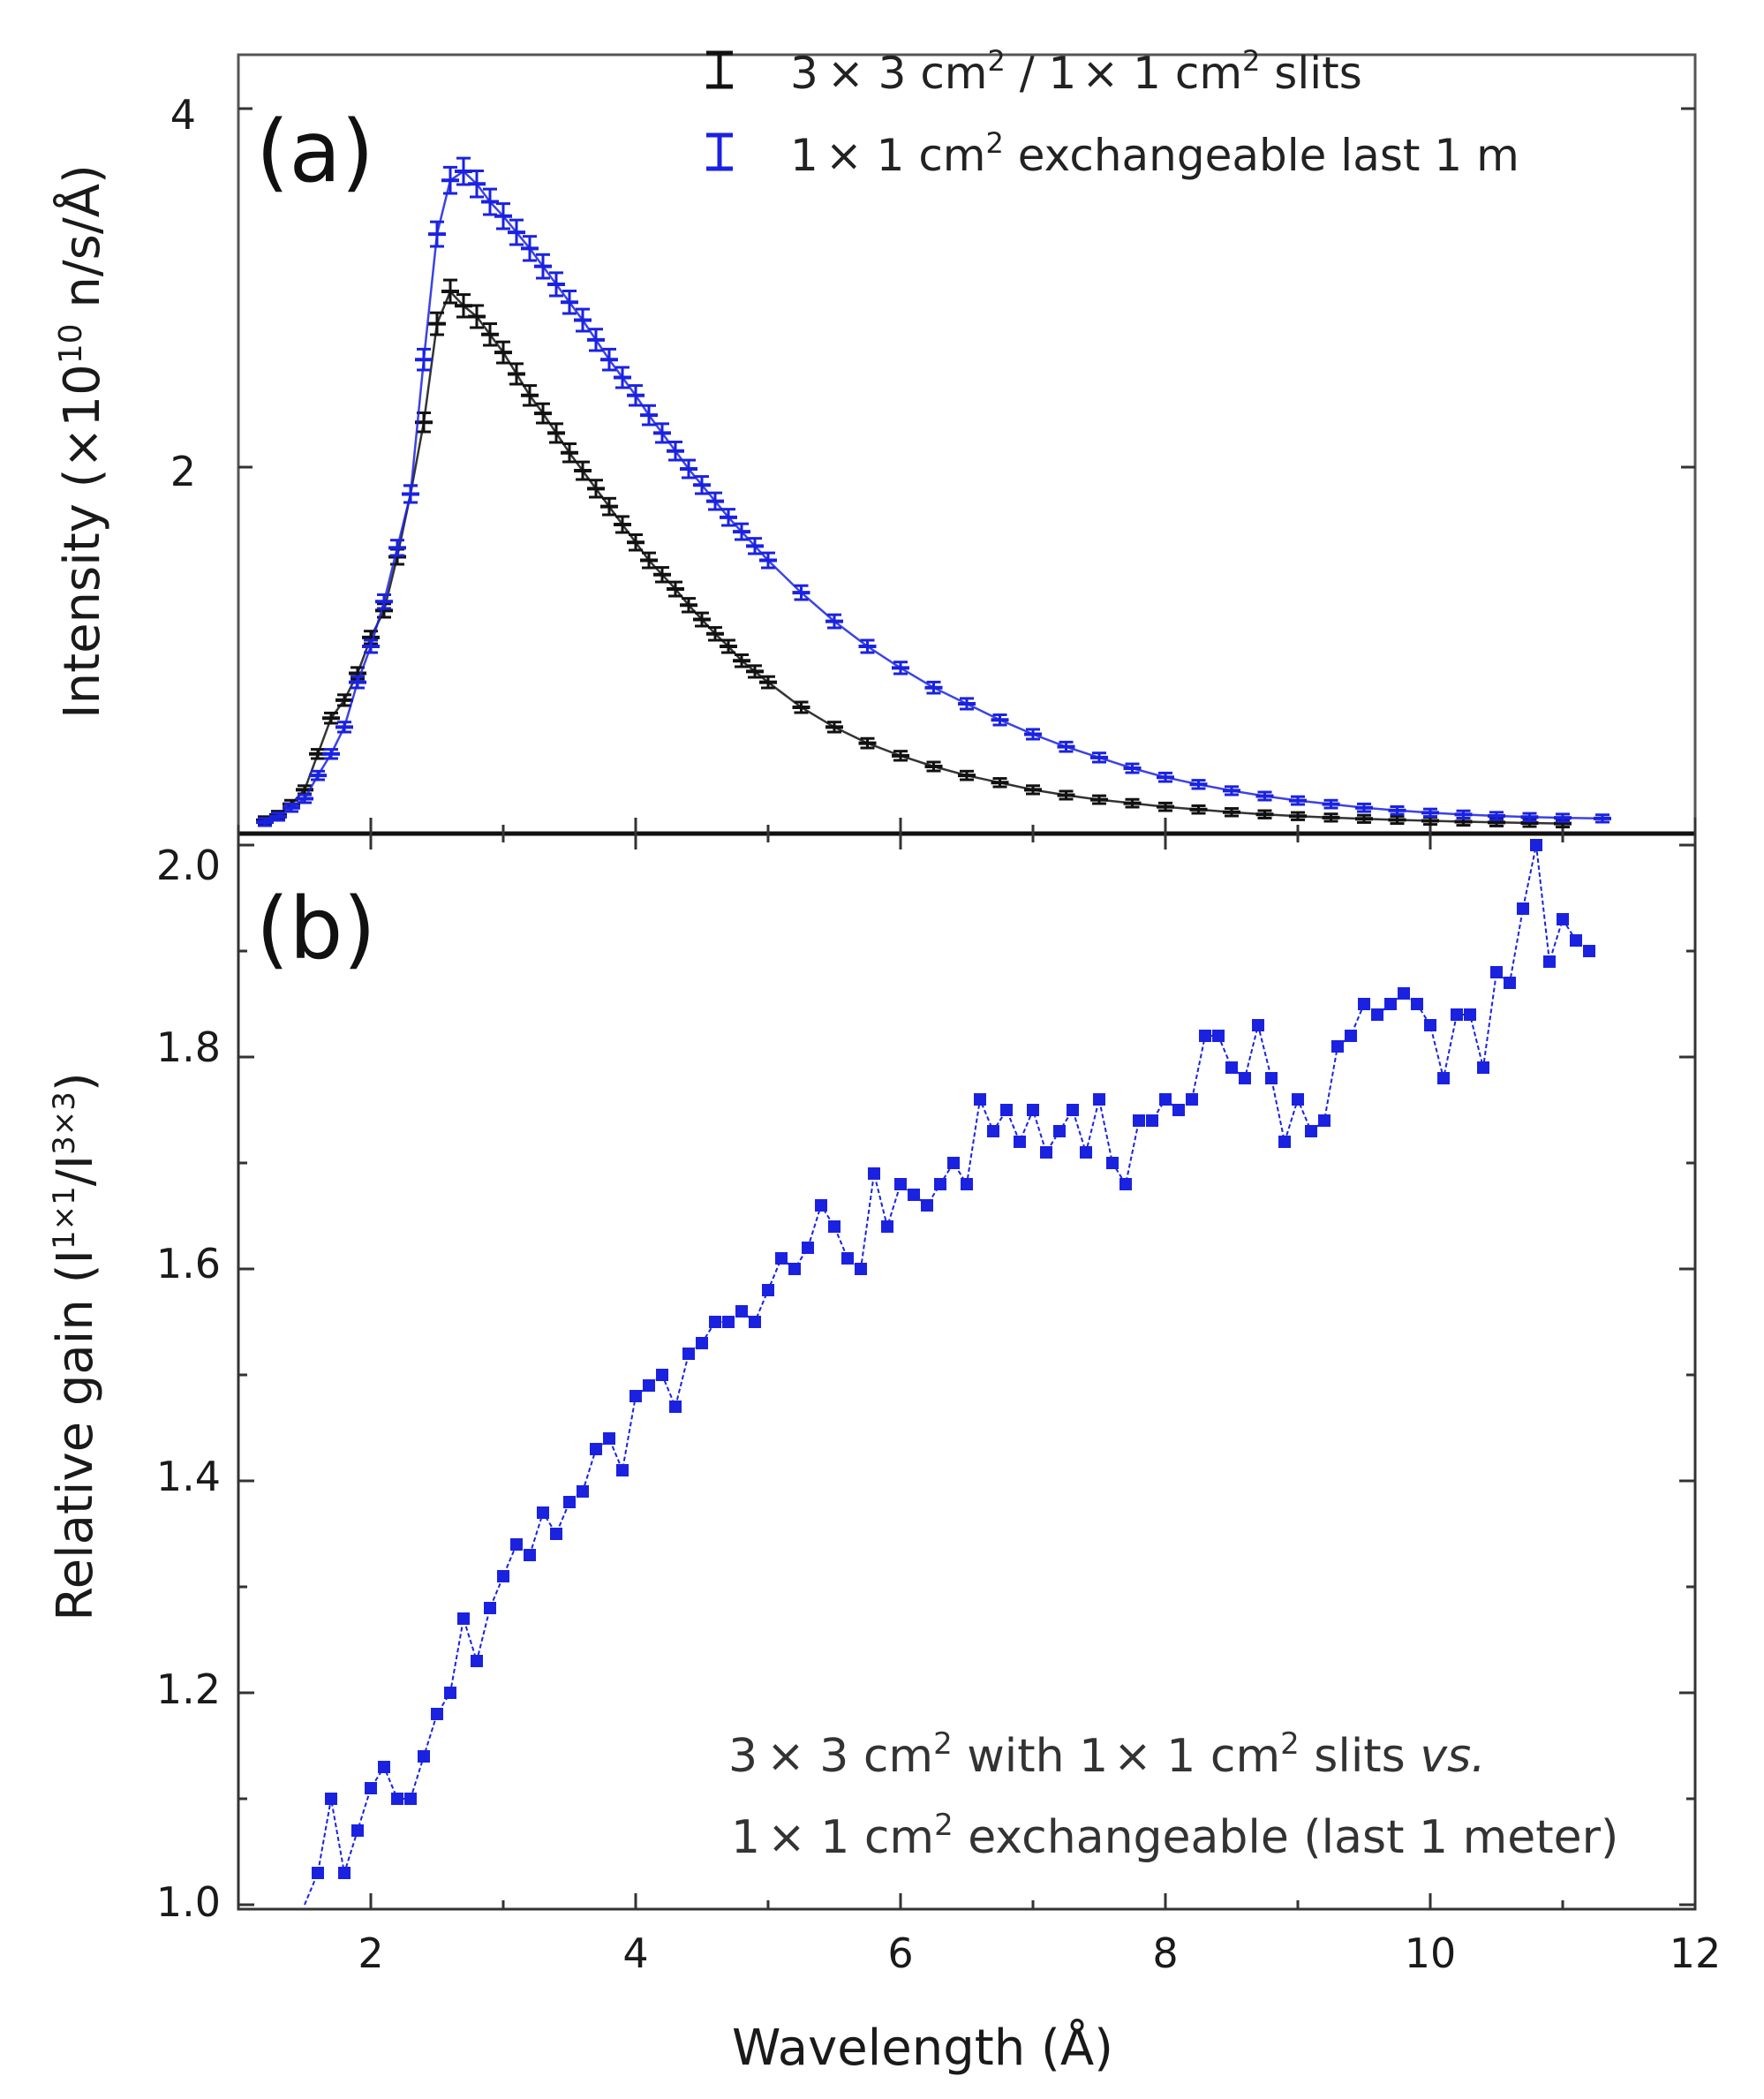  What do you see at coordinates (370, 1953) in the screenshot?
I see `x-tick-label: 2` at bounding box center [370, 1953].